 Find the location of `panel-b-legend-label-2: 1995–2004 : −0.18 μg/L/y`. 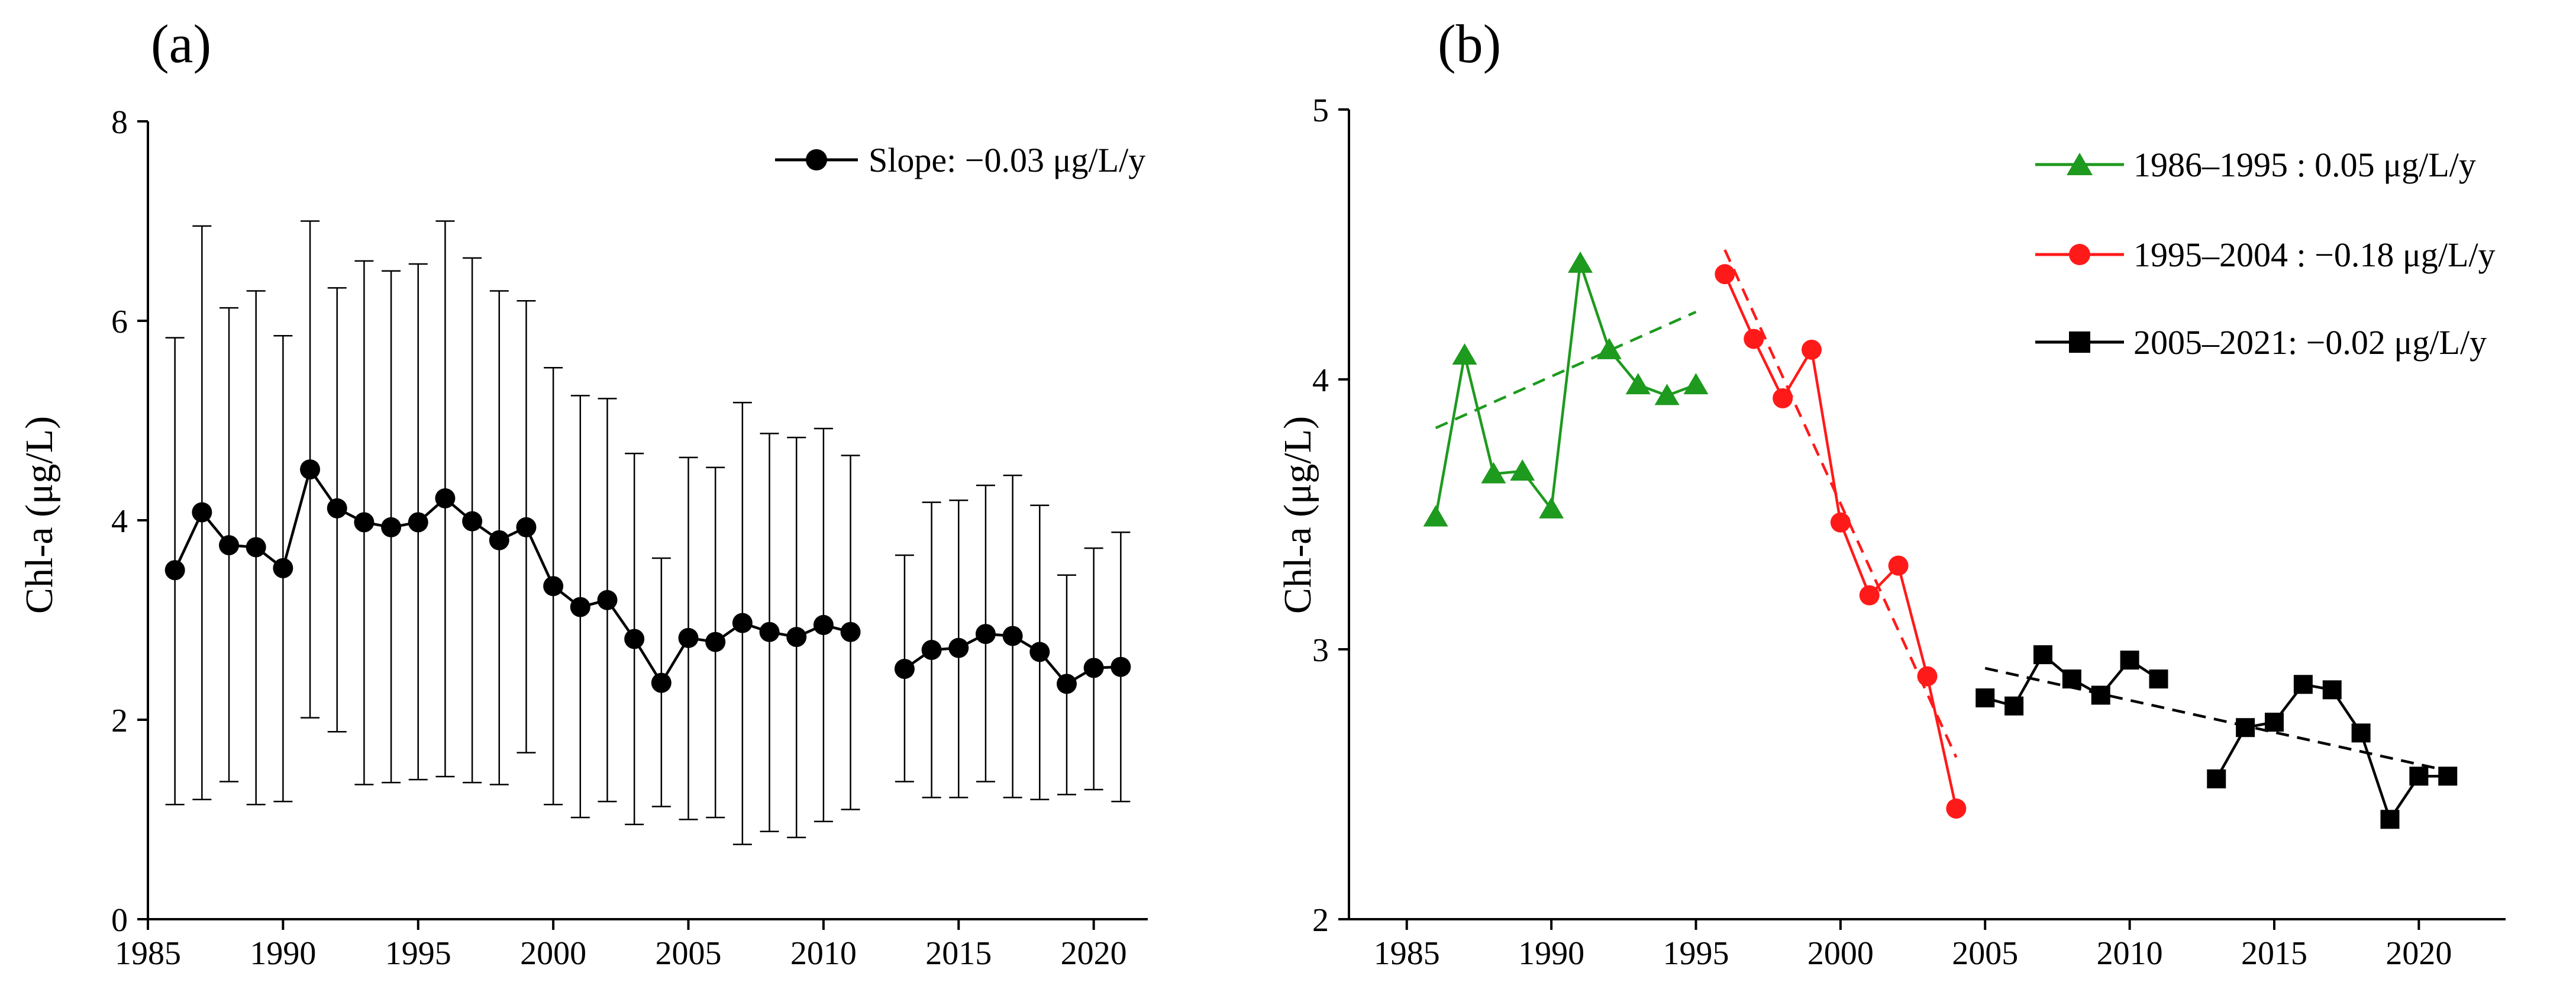

panel-b-legend-label-2: 1995–2004 : −0.18 μg/L/y is located at coordinates (2314, 255).